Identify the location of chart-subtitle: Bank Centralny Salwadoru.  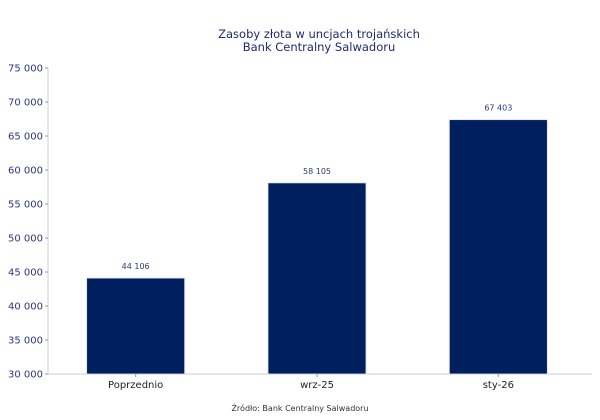
(319, 47).